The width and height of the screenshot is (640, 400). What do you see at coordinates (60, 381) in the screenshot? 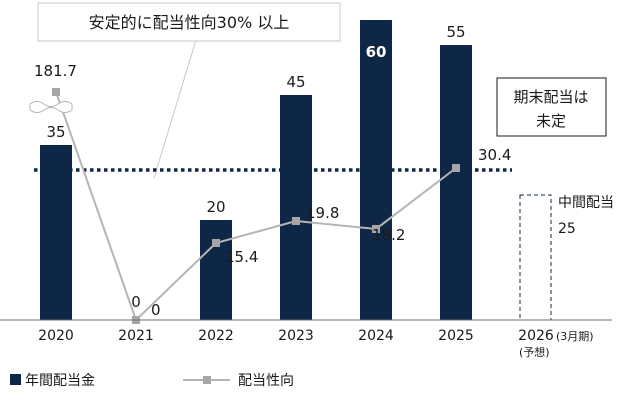
I see `legend-label-dividend: 年間配当金` at bounding box center [60, 381].